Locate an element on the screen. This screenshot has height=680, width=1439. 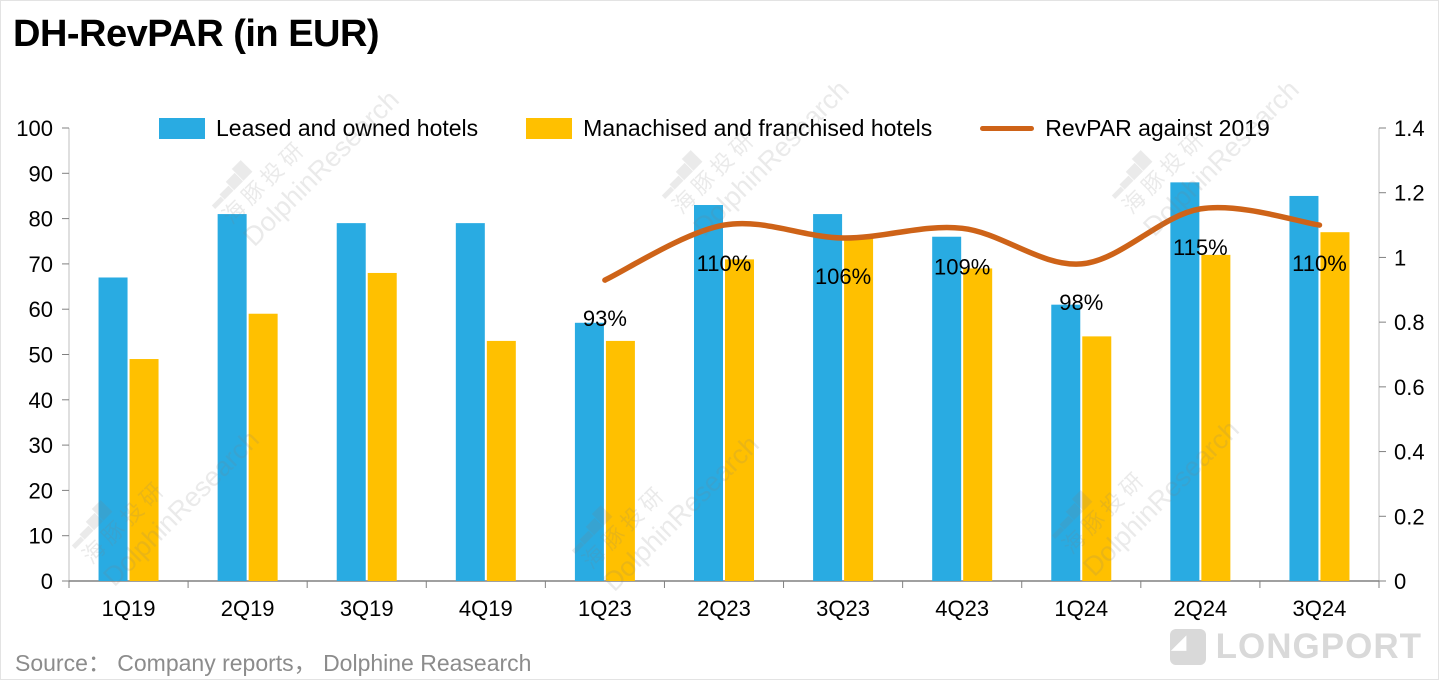
bar-0-1Q24 is located at coordinates (1066, 442).